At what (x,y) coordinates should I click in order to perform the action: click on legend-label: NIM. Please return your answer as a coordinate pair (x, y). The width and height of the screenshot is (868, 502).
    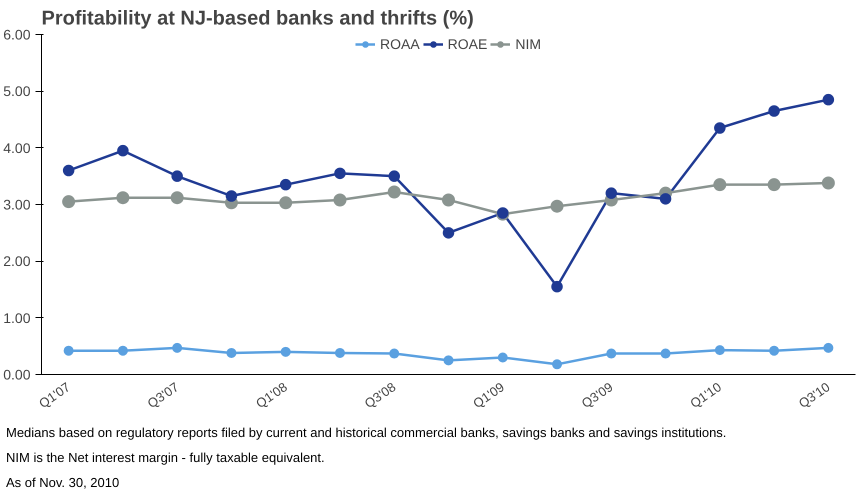
    Looking at the image, I should click on (528, 44).